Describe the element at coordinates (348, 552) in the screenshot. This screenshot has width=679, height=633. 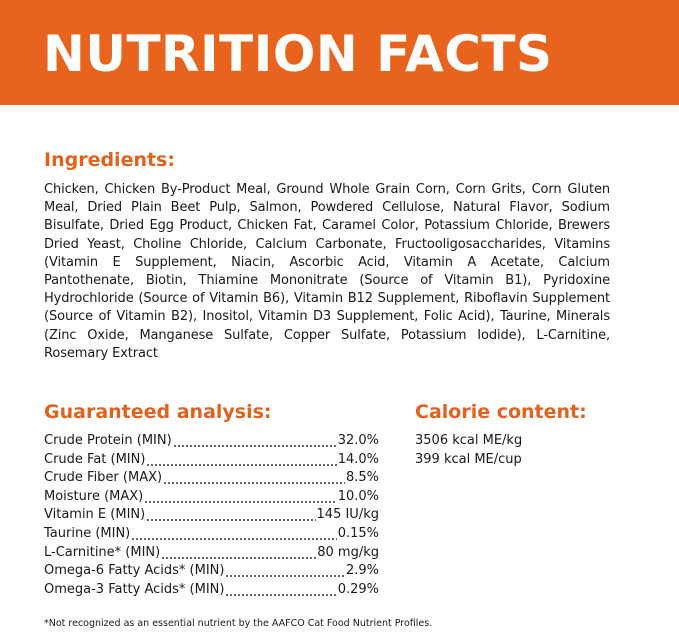
I see `nutrient-value: 80 mg/kg` at that location.